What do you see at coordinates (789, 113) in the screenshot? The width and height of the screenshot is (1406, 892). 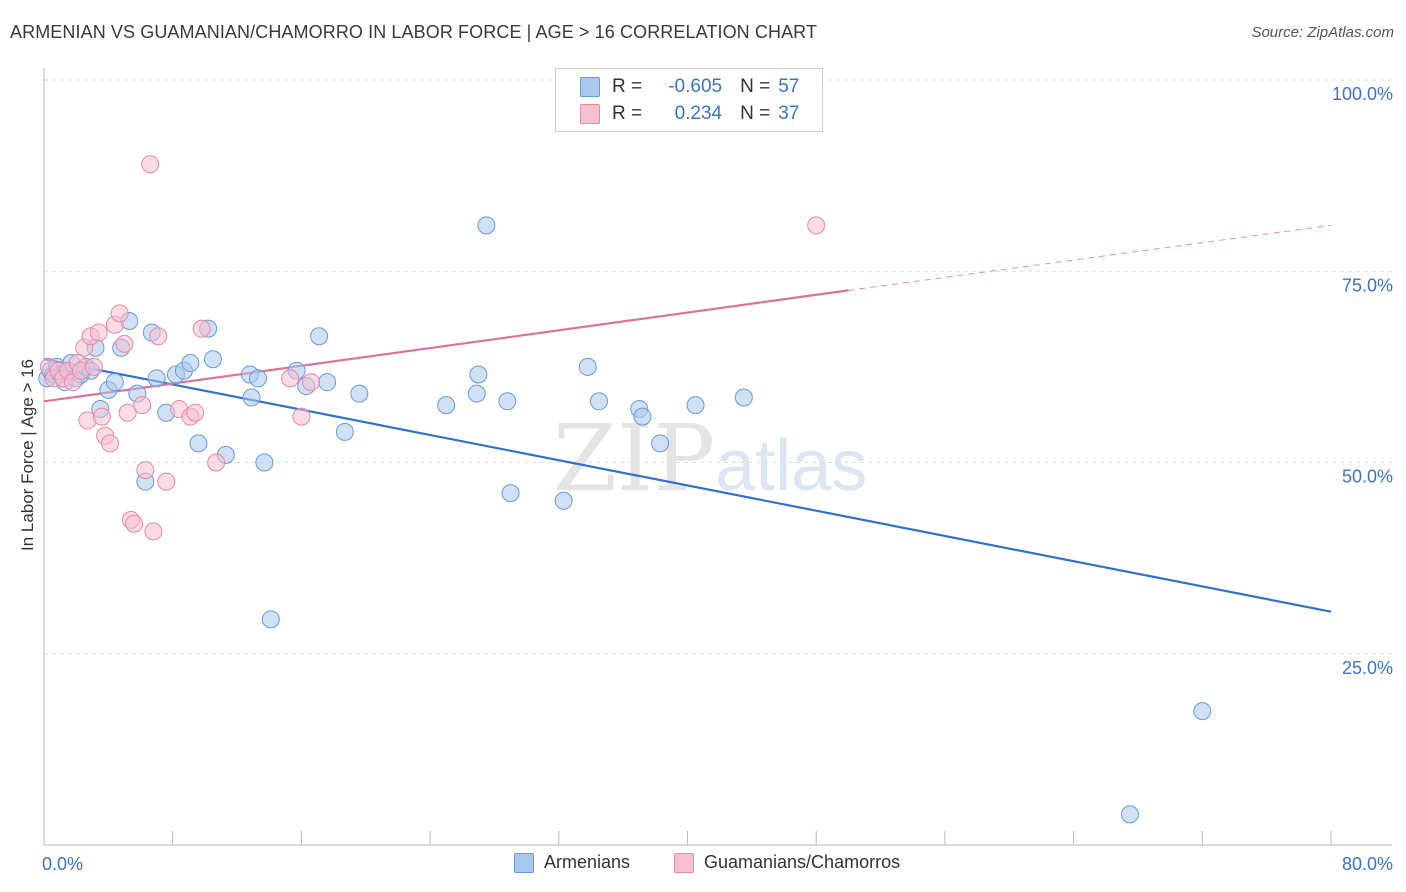 I see `legend-n-value: 37` at bounding box center [789, 113].